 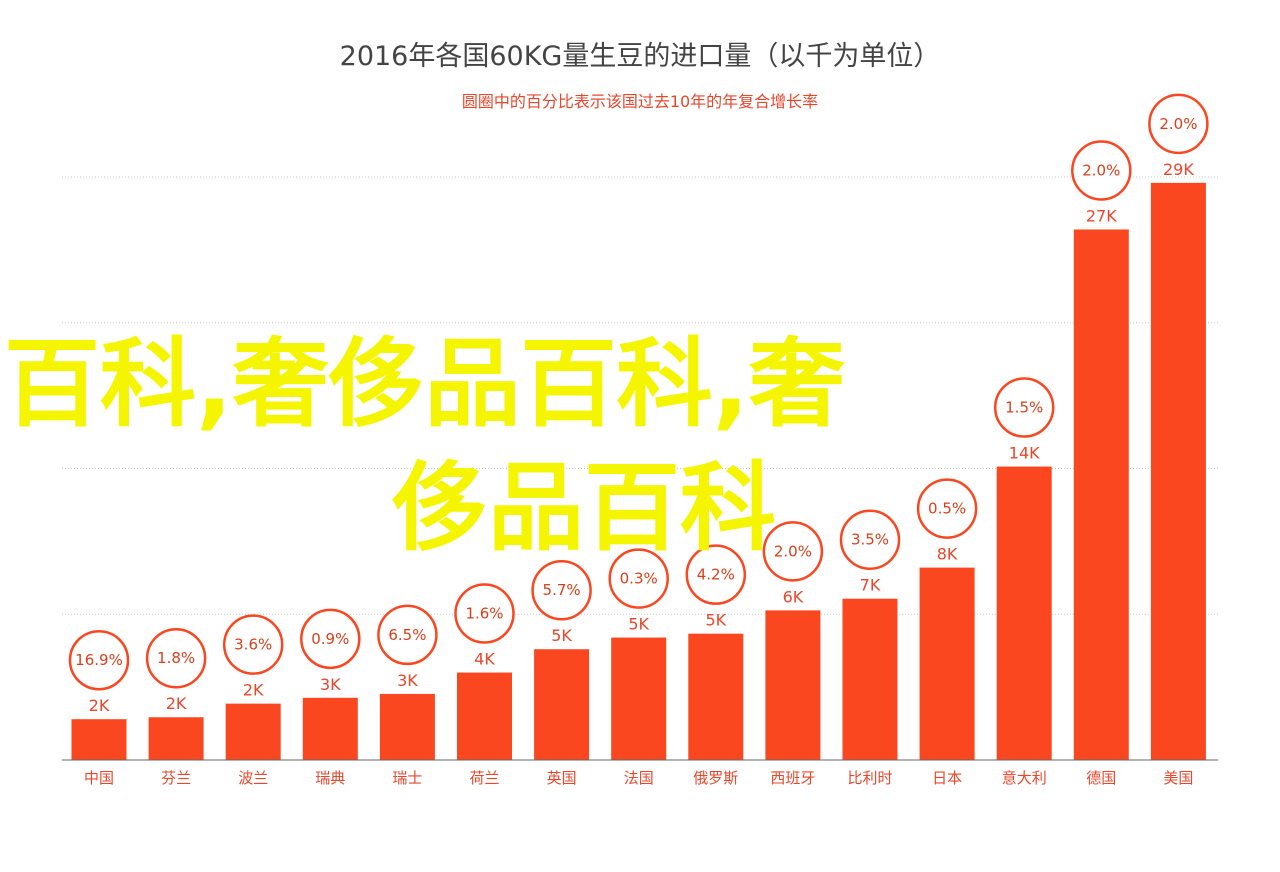 What do you see at coordinates (1101, 215) in the screenshot?
I see `data-label: 27K` at bounding box center [1101, 215].